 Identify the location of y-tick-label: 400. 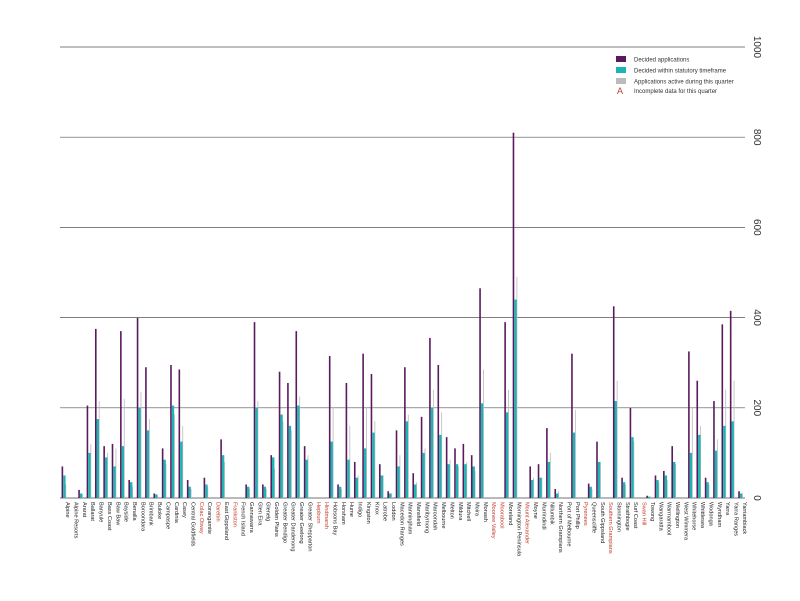
(756, 317).